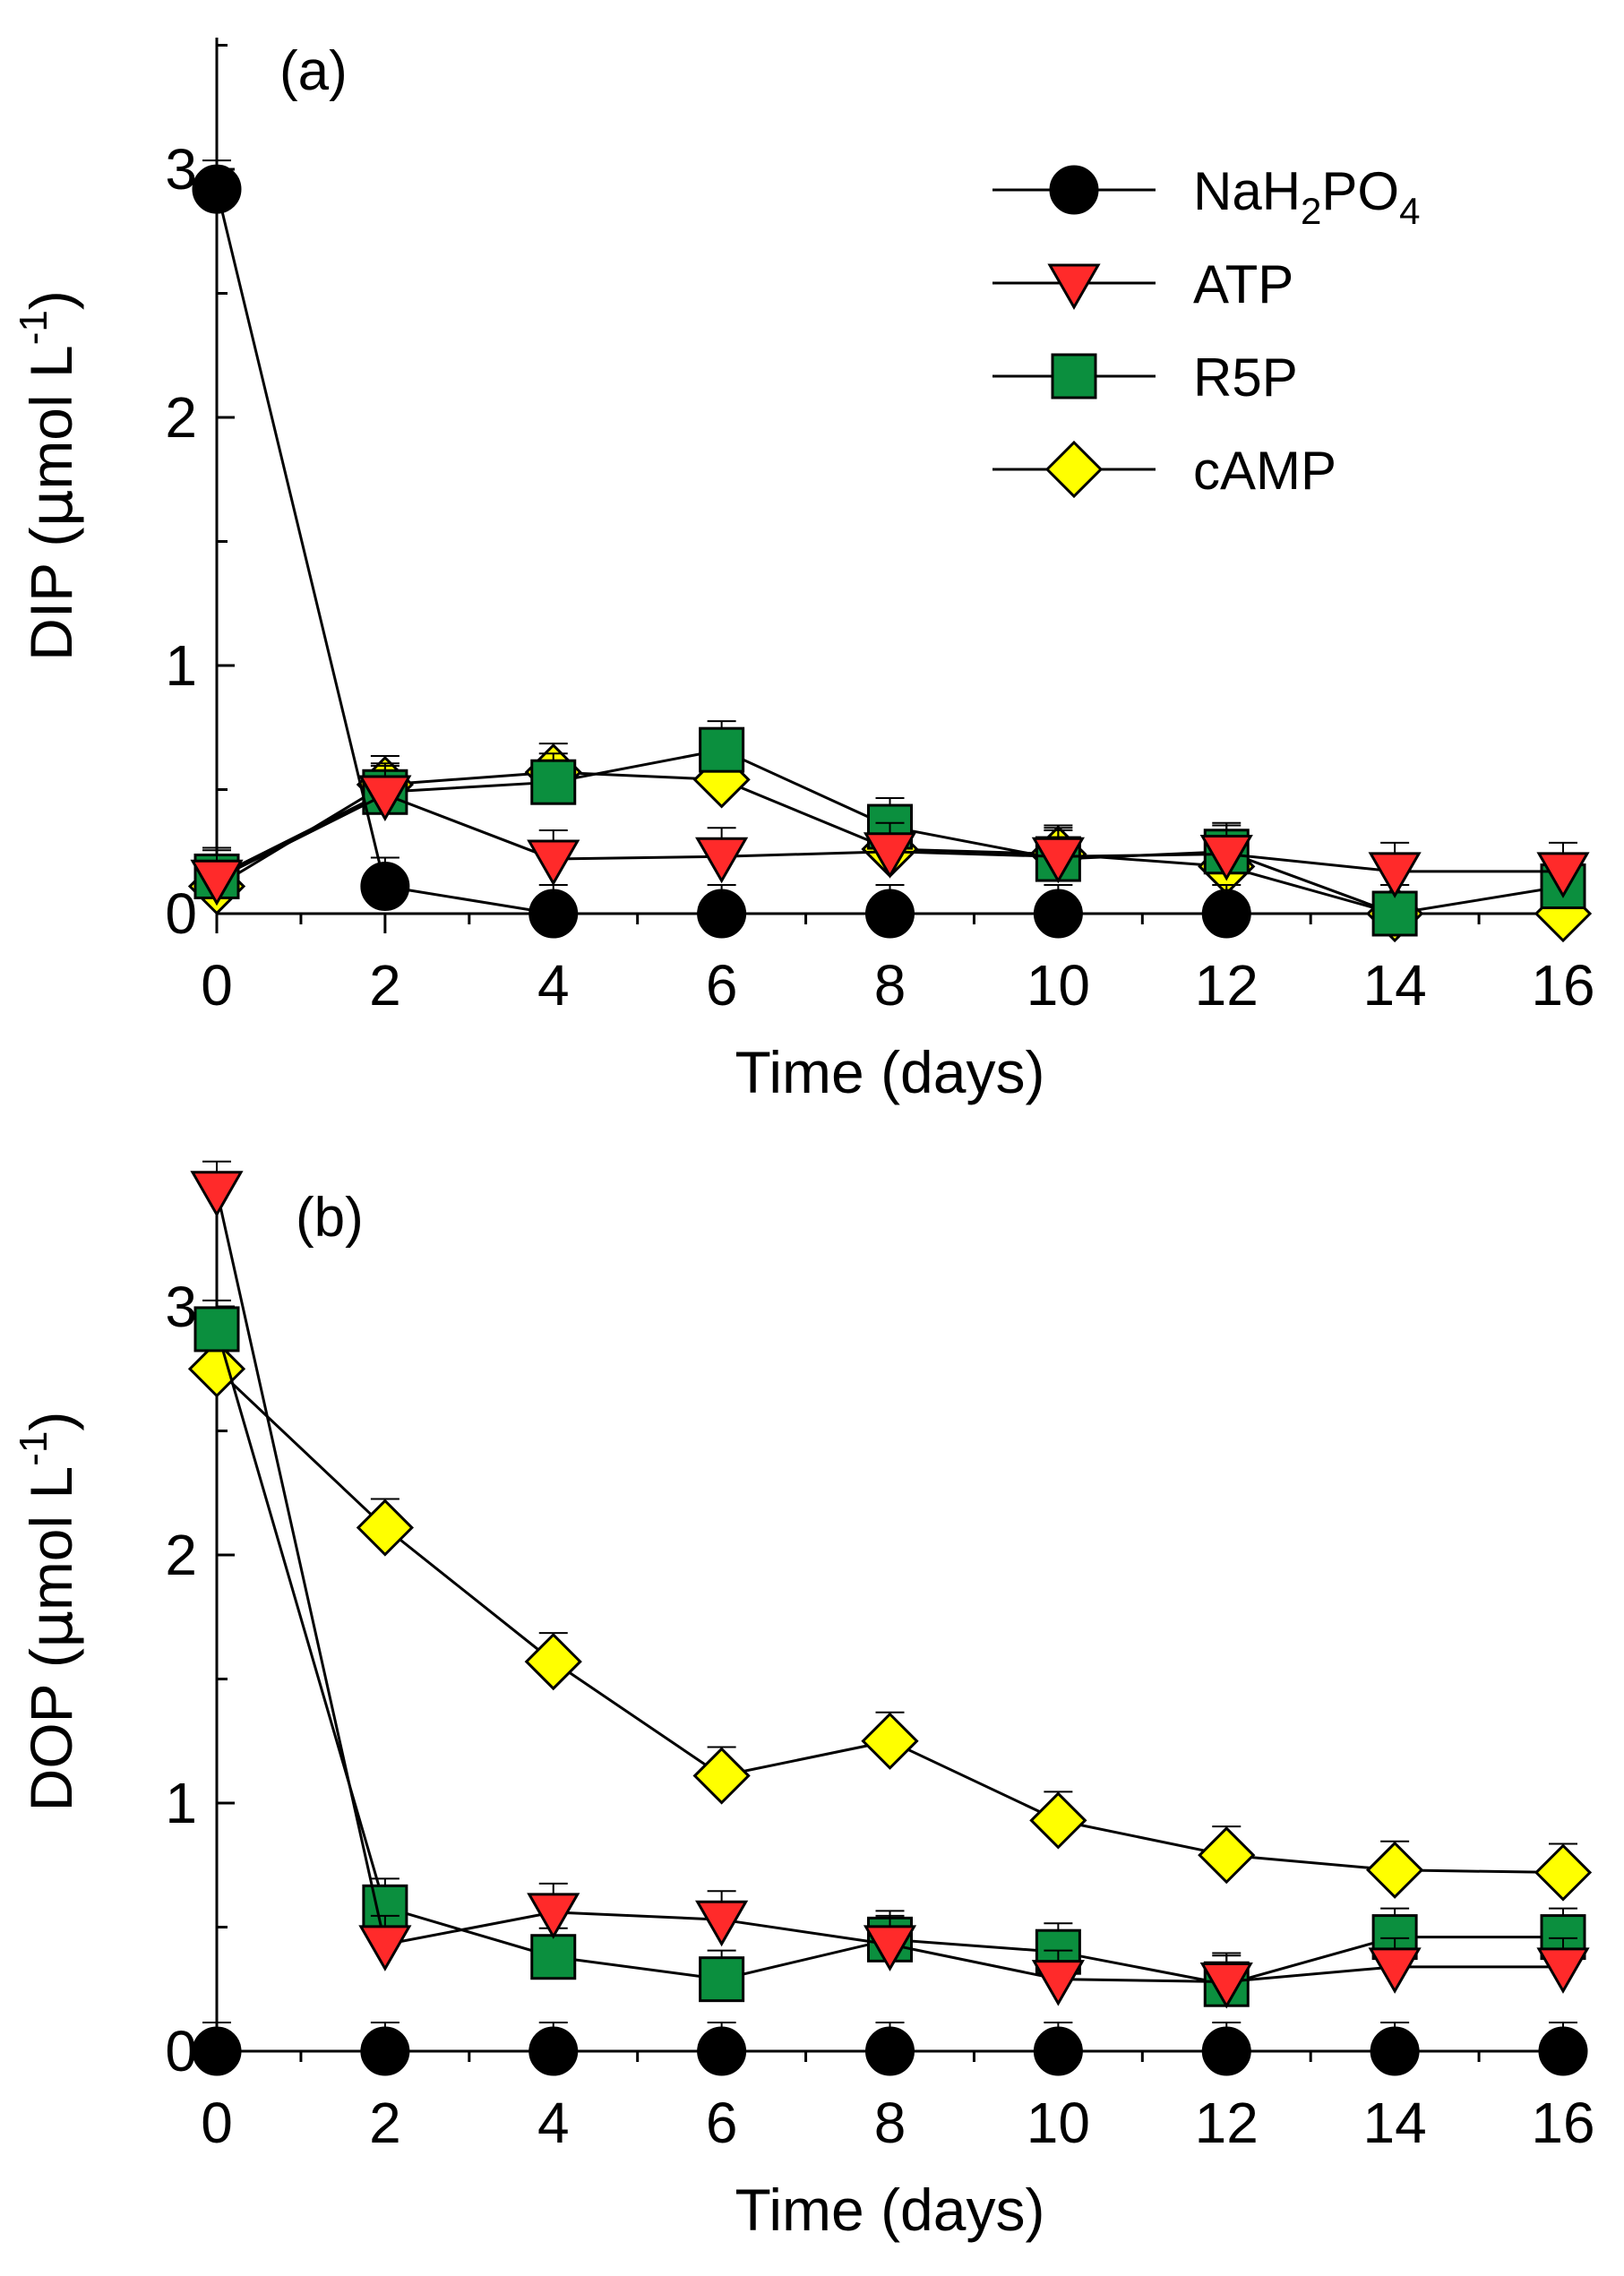 The image size is (1624, 2276). What do you see at coordinates (49, 476) in the screenshot?
I see `y-axis-title: DIP (μmol L-1)` at bounding box center [49, 476].